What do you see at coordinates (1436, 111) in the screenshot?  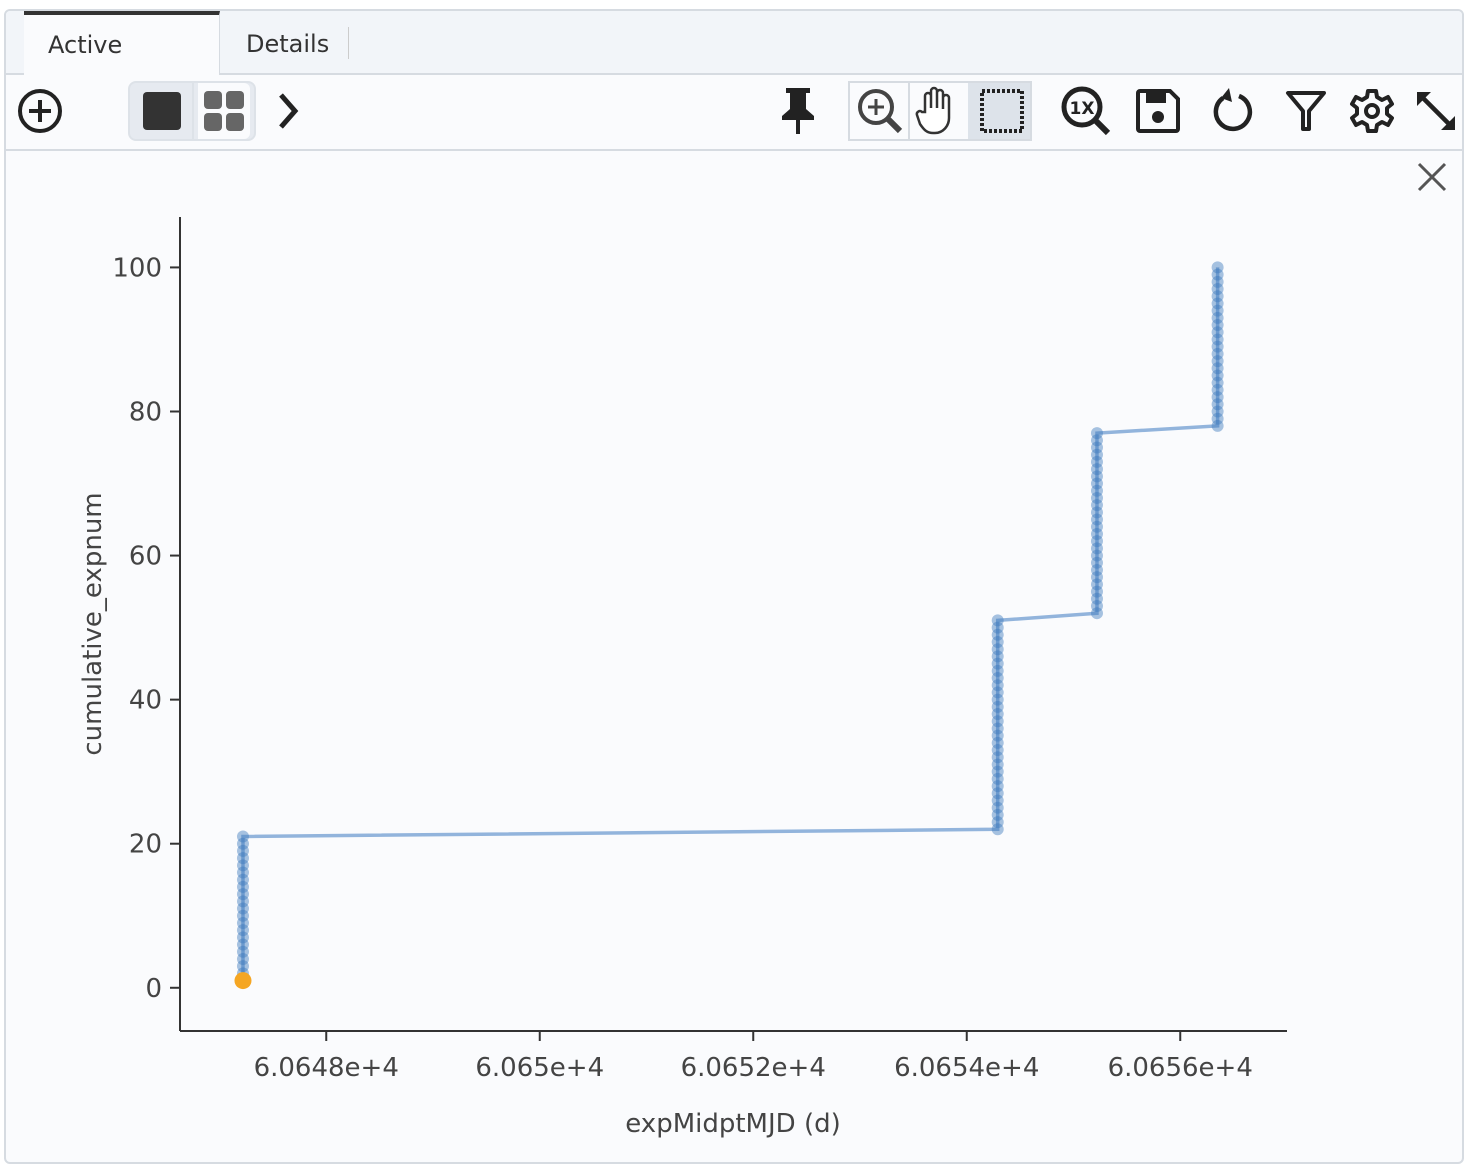 I see `expand-button` at bounding box center [1436, 111].